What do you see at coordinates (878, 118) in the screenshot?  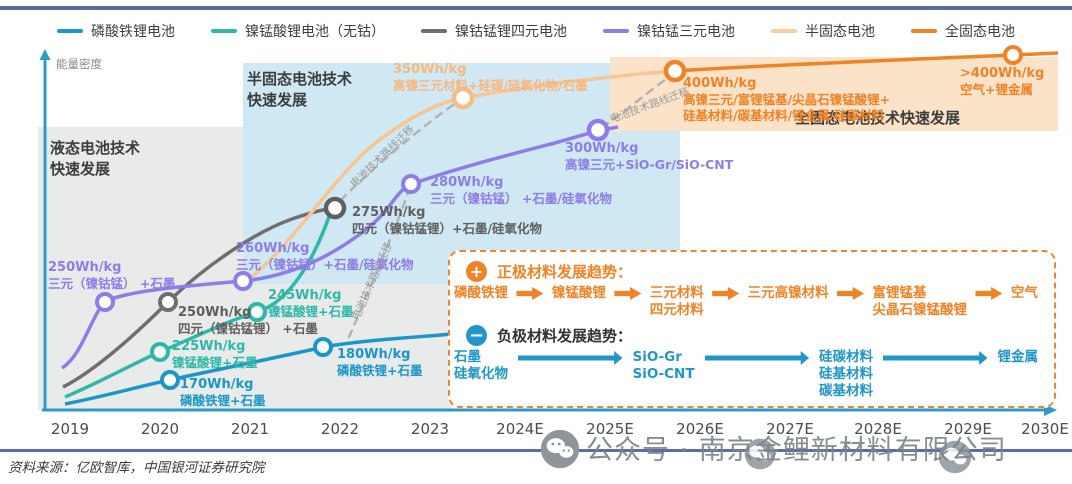 I see `region-label-solid: 全固态电池技术快速发展` at bounding box center [878, 118].